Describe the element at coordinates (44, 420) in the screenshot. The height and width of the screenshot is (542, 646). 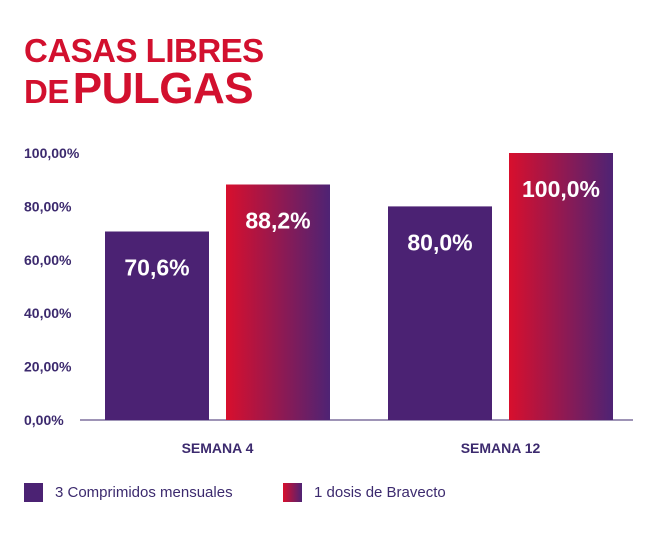
I see `y-tick-label: 0,00%` at that location.